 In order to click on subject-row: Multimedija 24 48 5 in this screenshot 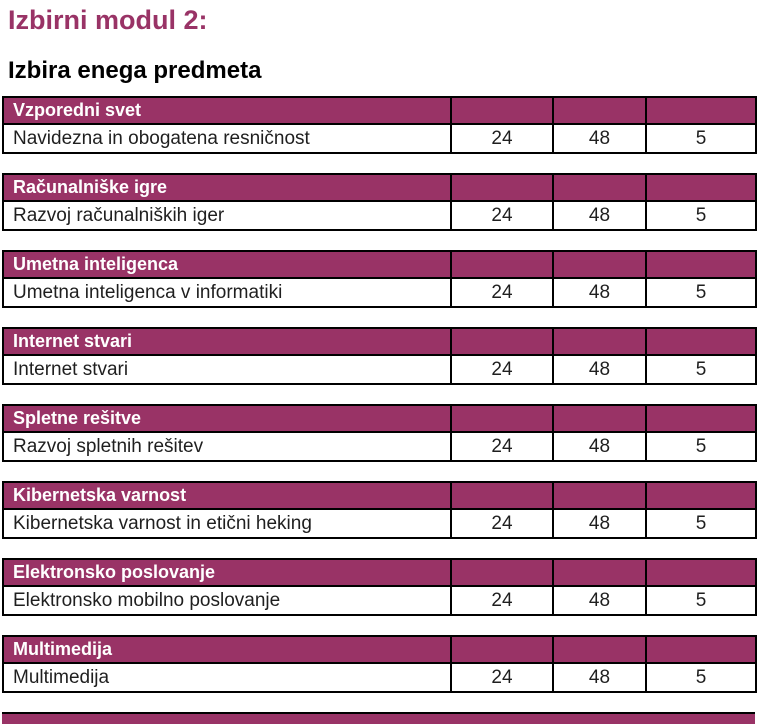, I will do `click(379, 677)`.